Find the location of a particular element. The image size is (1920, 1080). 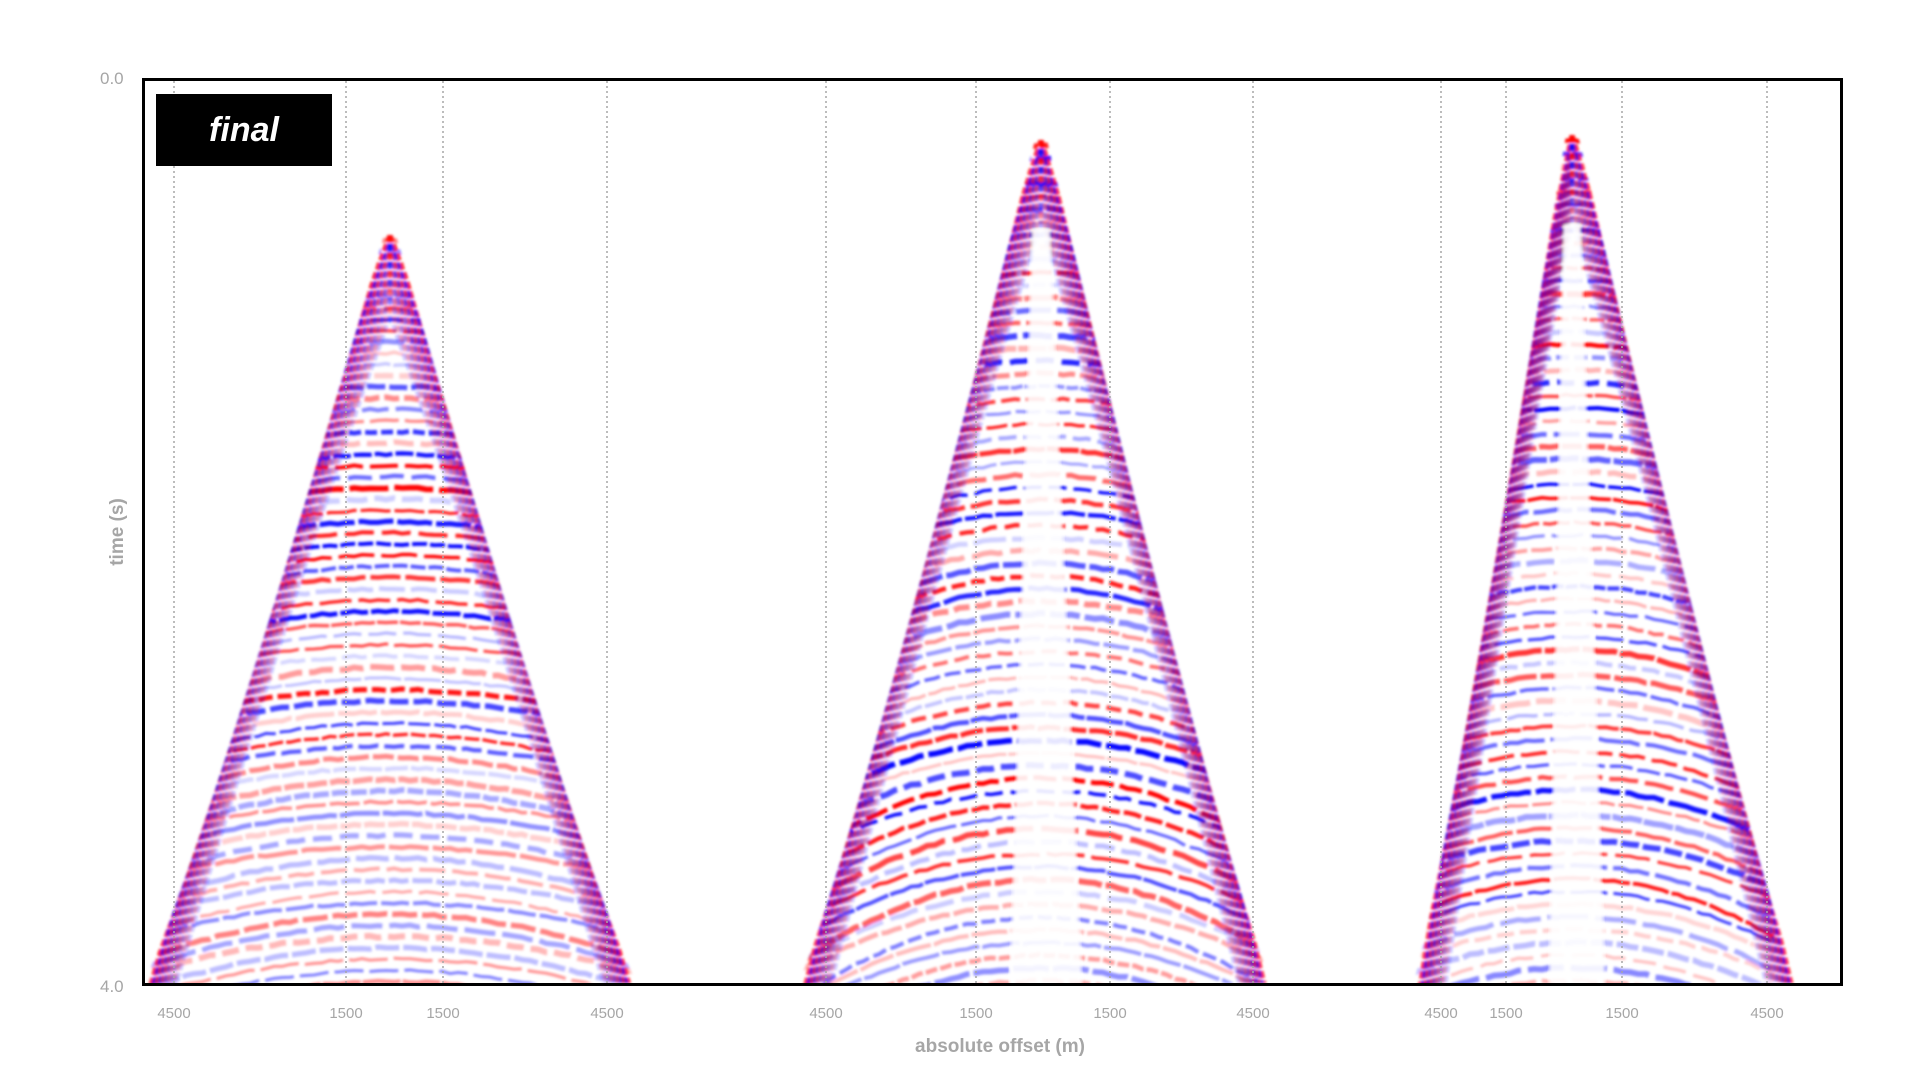

ytick-bottom: 4.0 is located at coordinates (112, 986).